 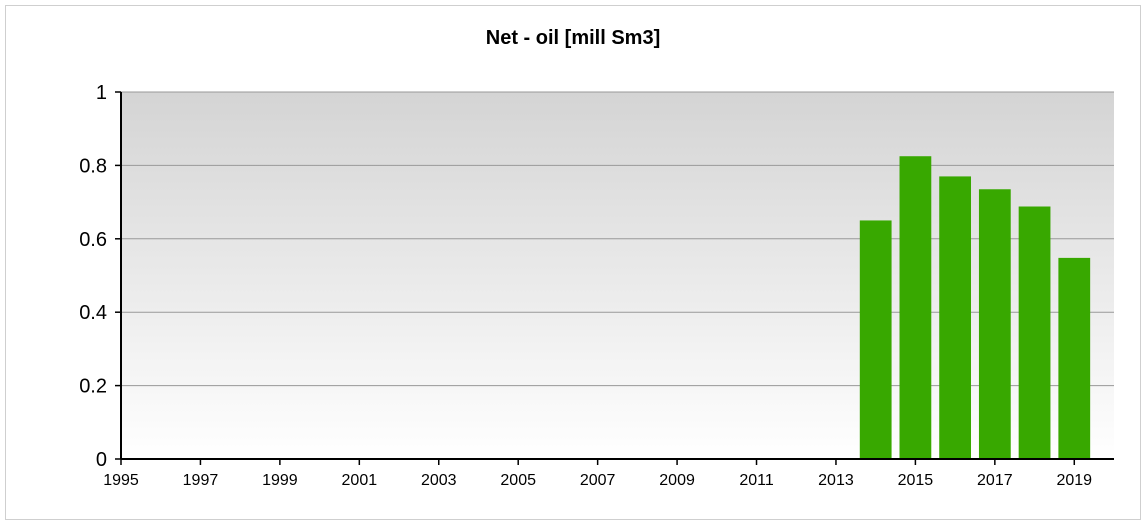 What do you see at coordinates (439, 480) in the screenshot?
I see `x-tick-label: 2003` at bounding box center [439, 480].